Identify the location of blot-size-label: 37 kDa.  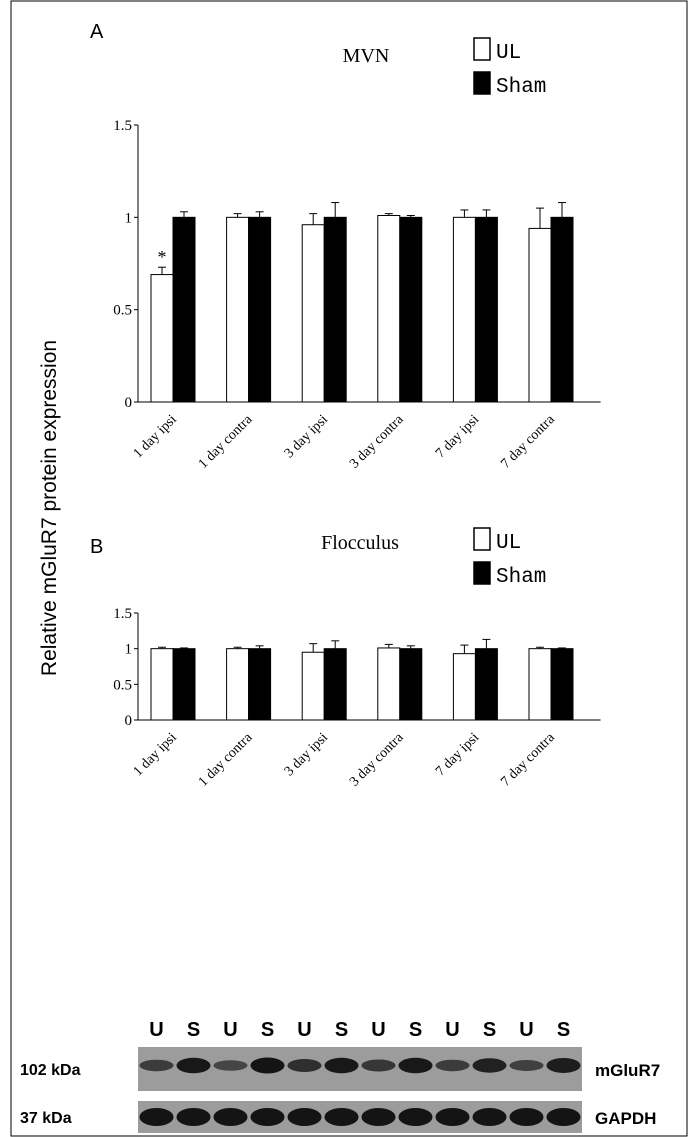
(46, 1118).